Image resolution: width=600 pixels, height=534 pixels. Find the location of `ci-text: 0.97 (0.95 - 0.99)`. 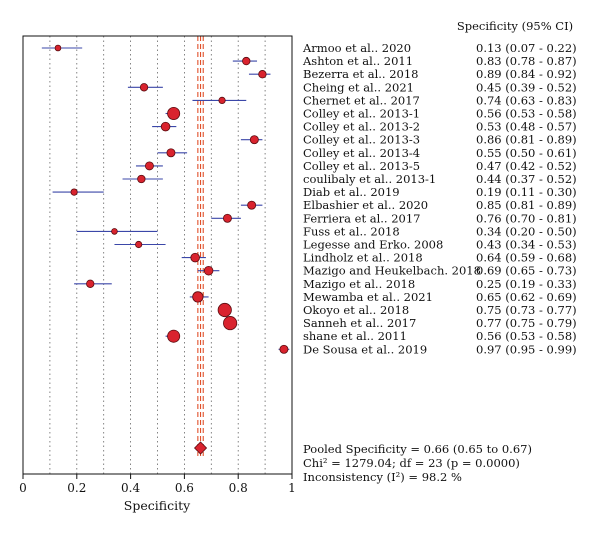

ci-text: 0.97 (0.95 - 0.99) is located at coordinates (526, 349).